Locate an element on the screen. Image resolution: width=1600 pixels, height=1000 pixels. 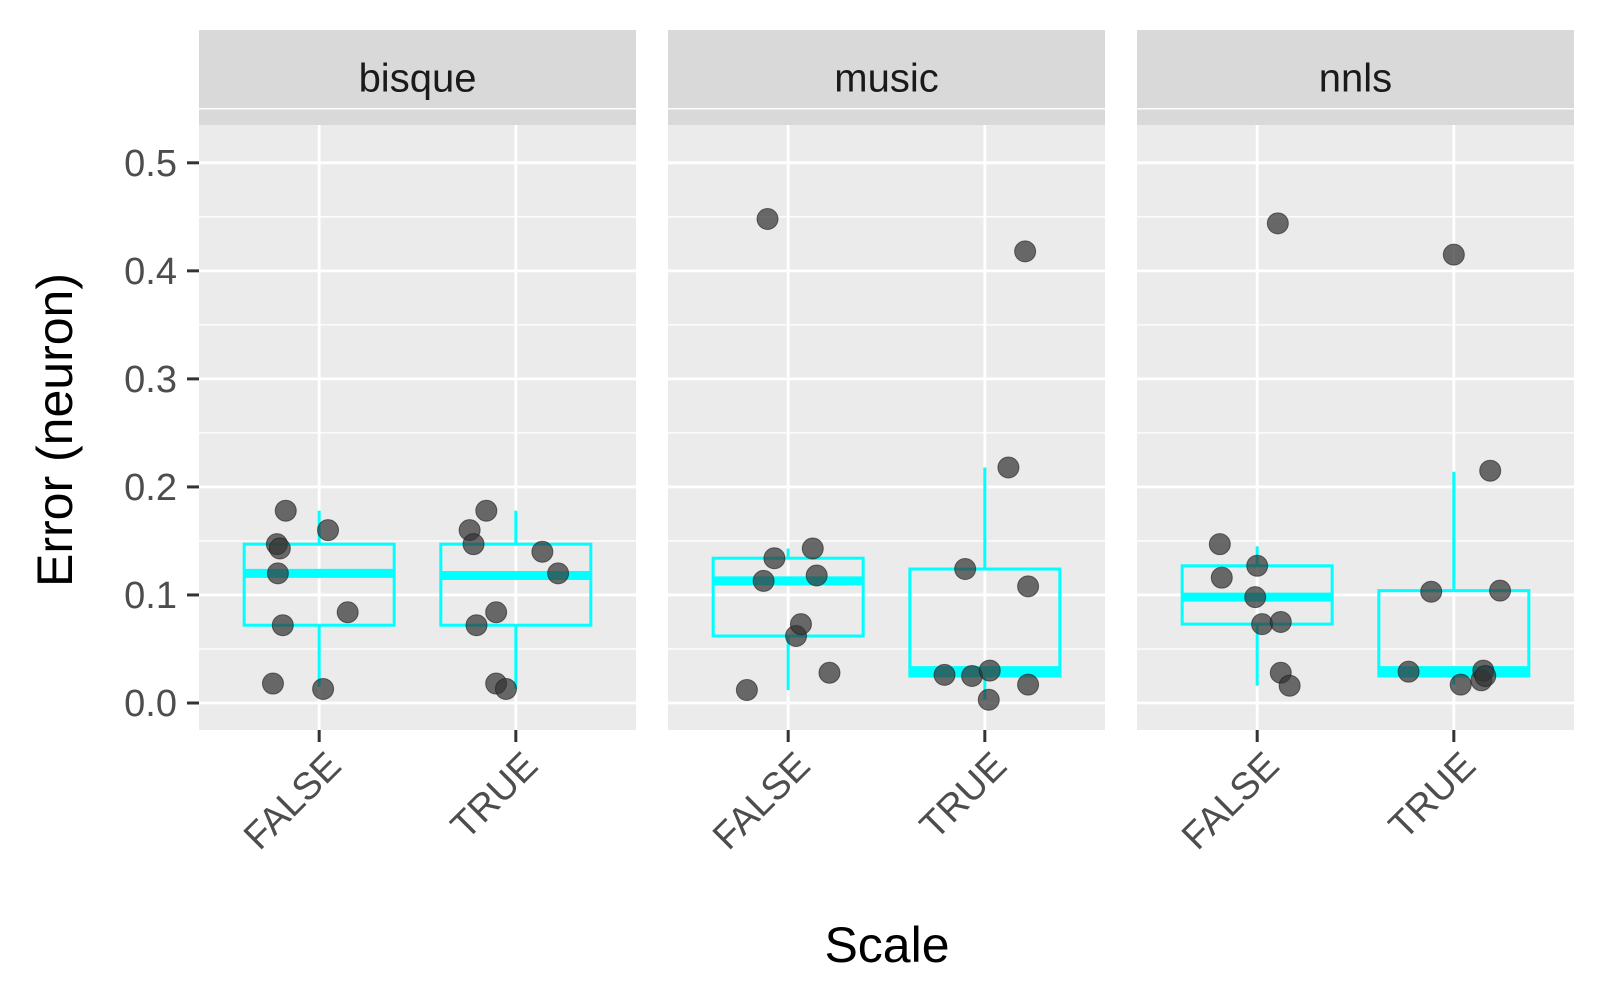
boxplot-bisque-FALSE is located at coordinates (319, 599).